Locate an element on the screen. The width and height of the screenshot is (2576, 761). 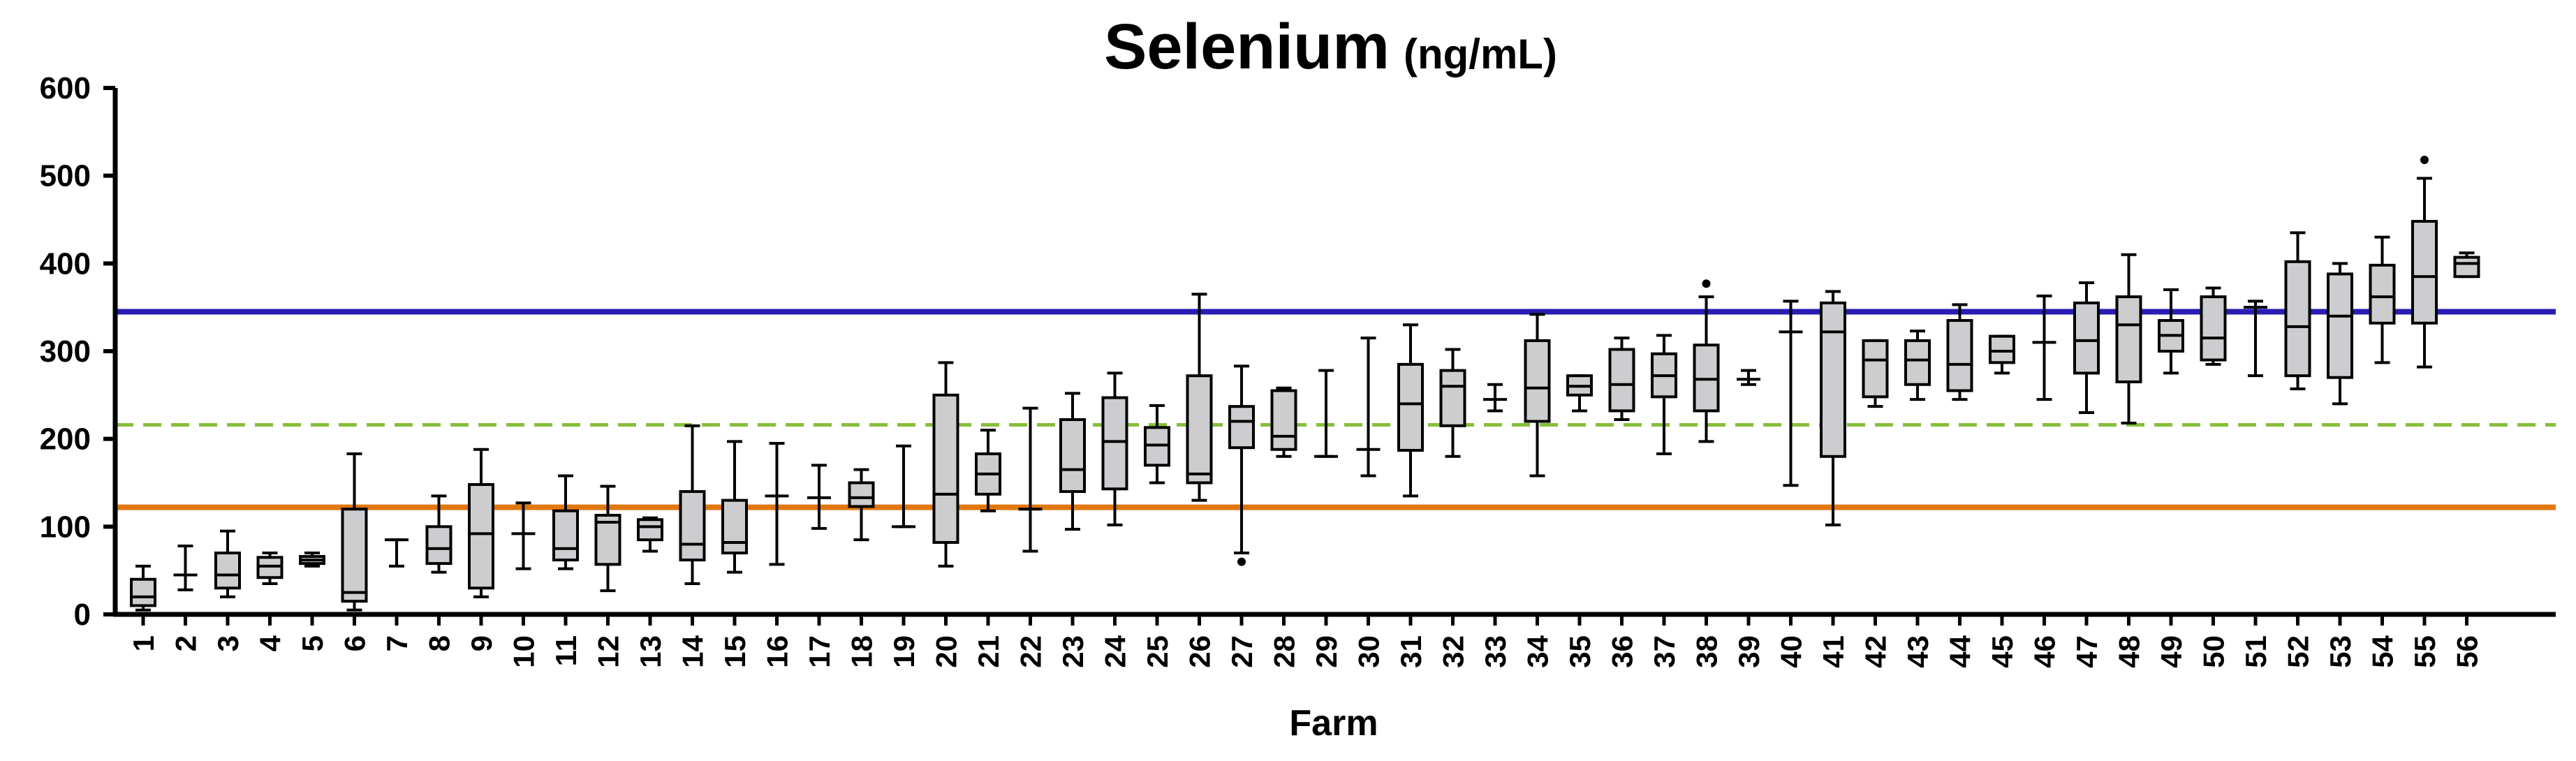
x-tick-label: 55 is located at coordinates (2424, 651).